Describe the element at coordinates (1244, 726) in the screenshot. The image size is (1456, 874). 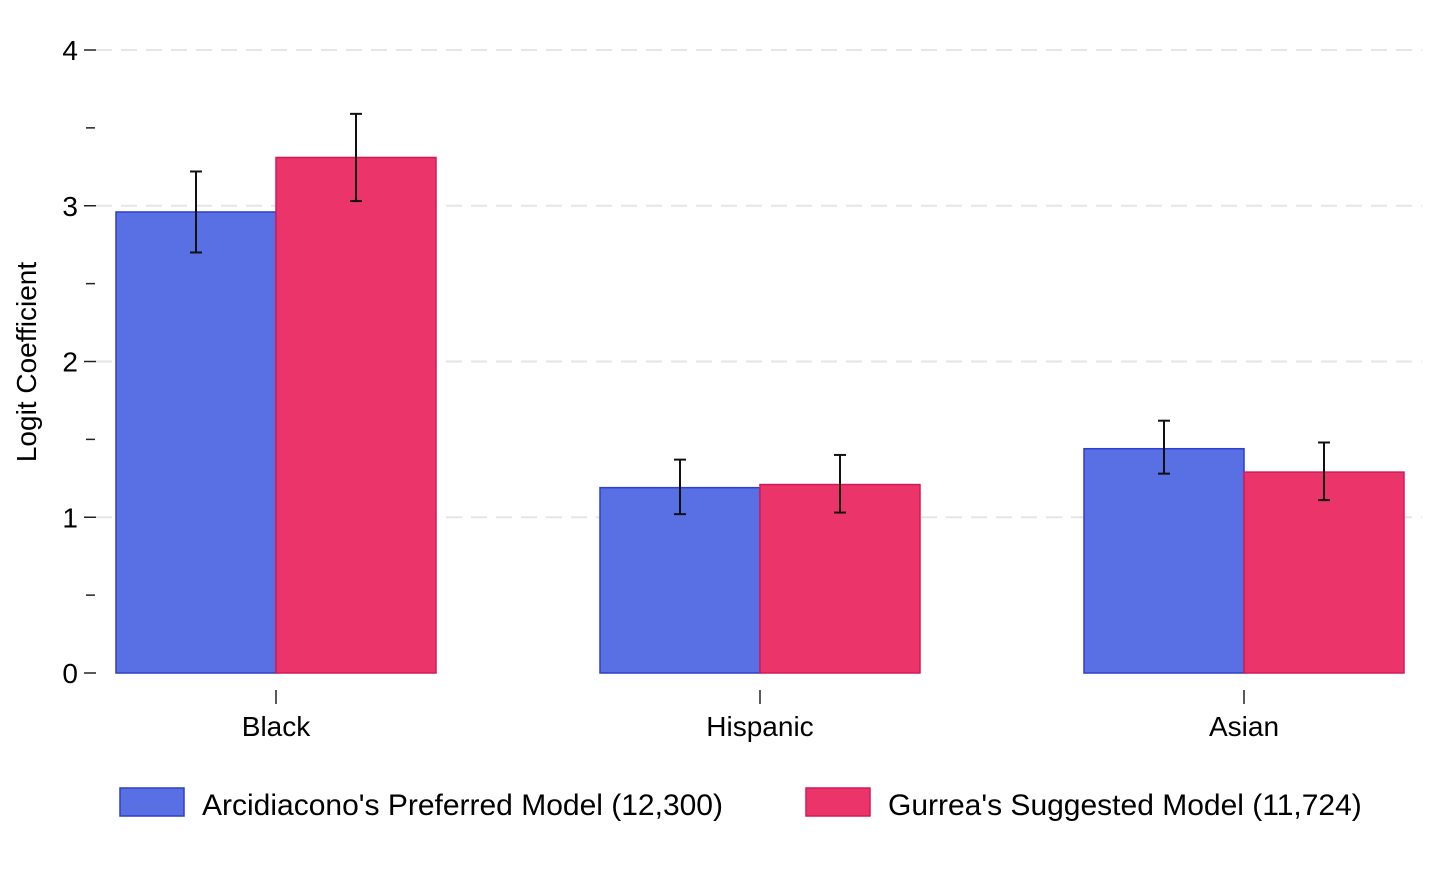
I see `x-tick-label: Asian` at that location.